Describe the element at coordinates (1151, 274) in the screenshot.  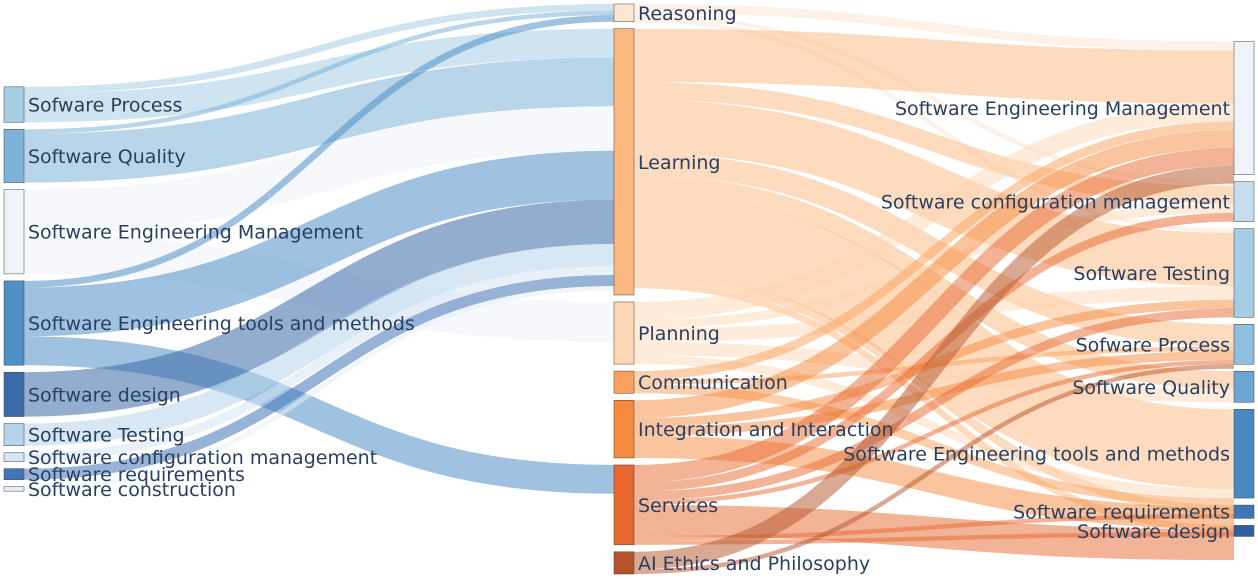
I see `label-R_testing: Software Testing` at that location.